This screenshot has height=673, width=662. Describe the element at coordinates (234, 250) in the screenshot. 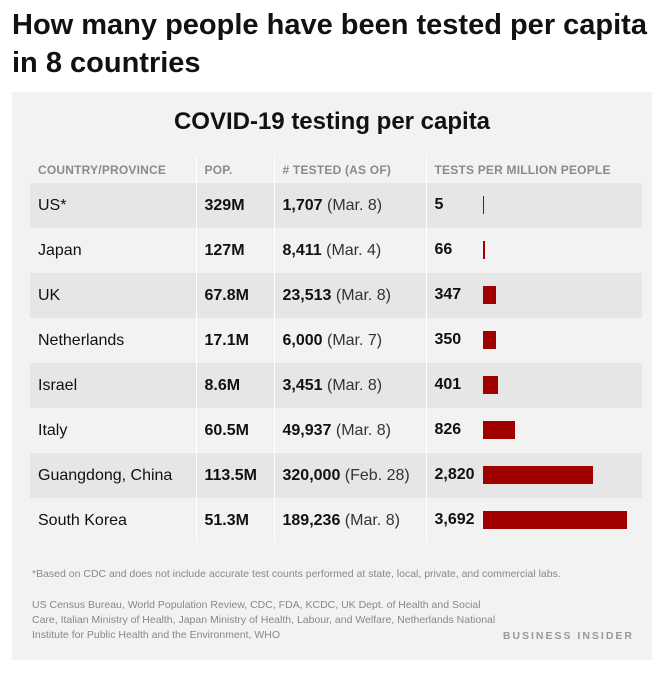

I see `cell-pop: 127M` at that location.